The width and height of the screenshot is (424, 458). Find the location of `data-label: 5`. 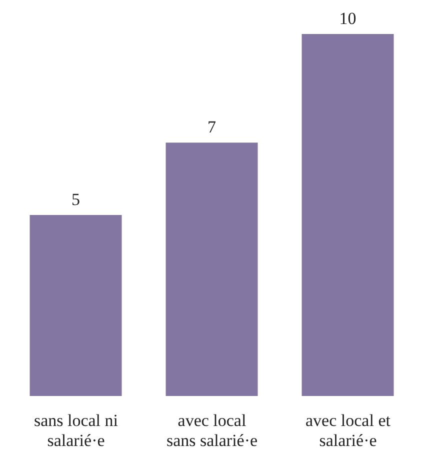

data-label: 5 is located at coordinates (76, 199).